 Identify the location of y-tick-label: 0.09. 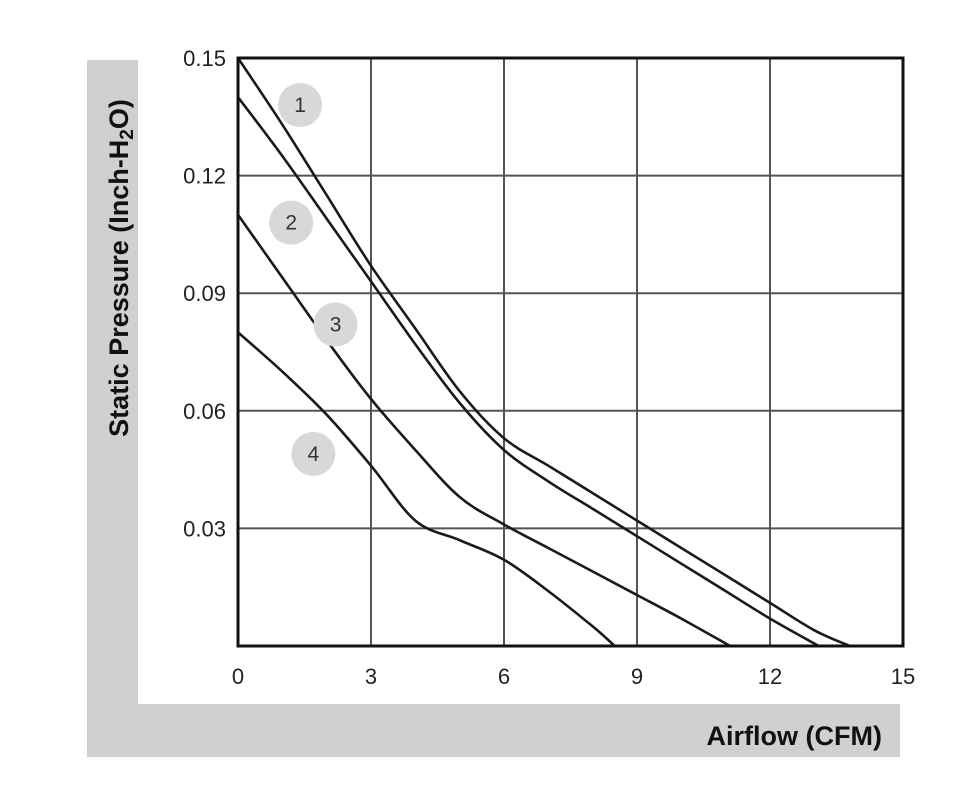
(204, 293).